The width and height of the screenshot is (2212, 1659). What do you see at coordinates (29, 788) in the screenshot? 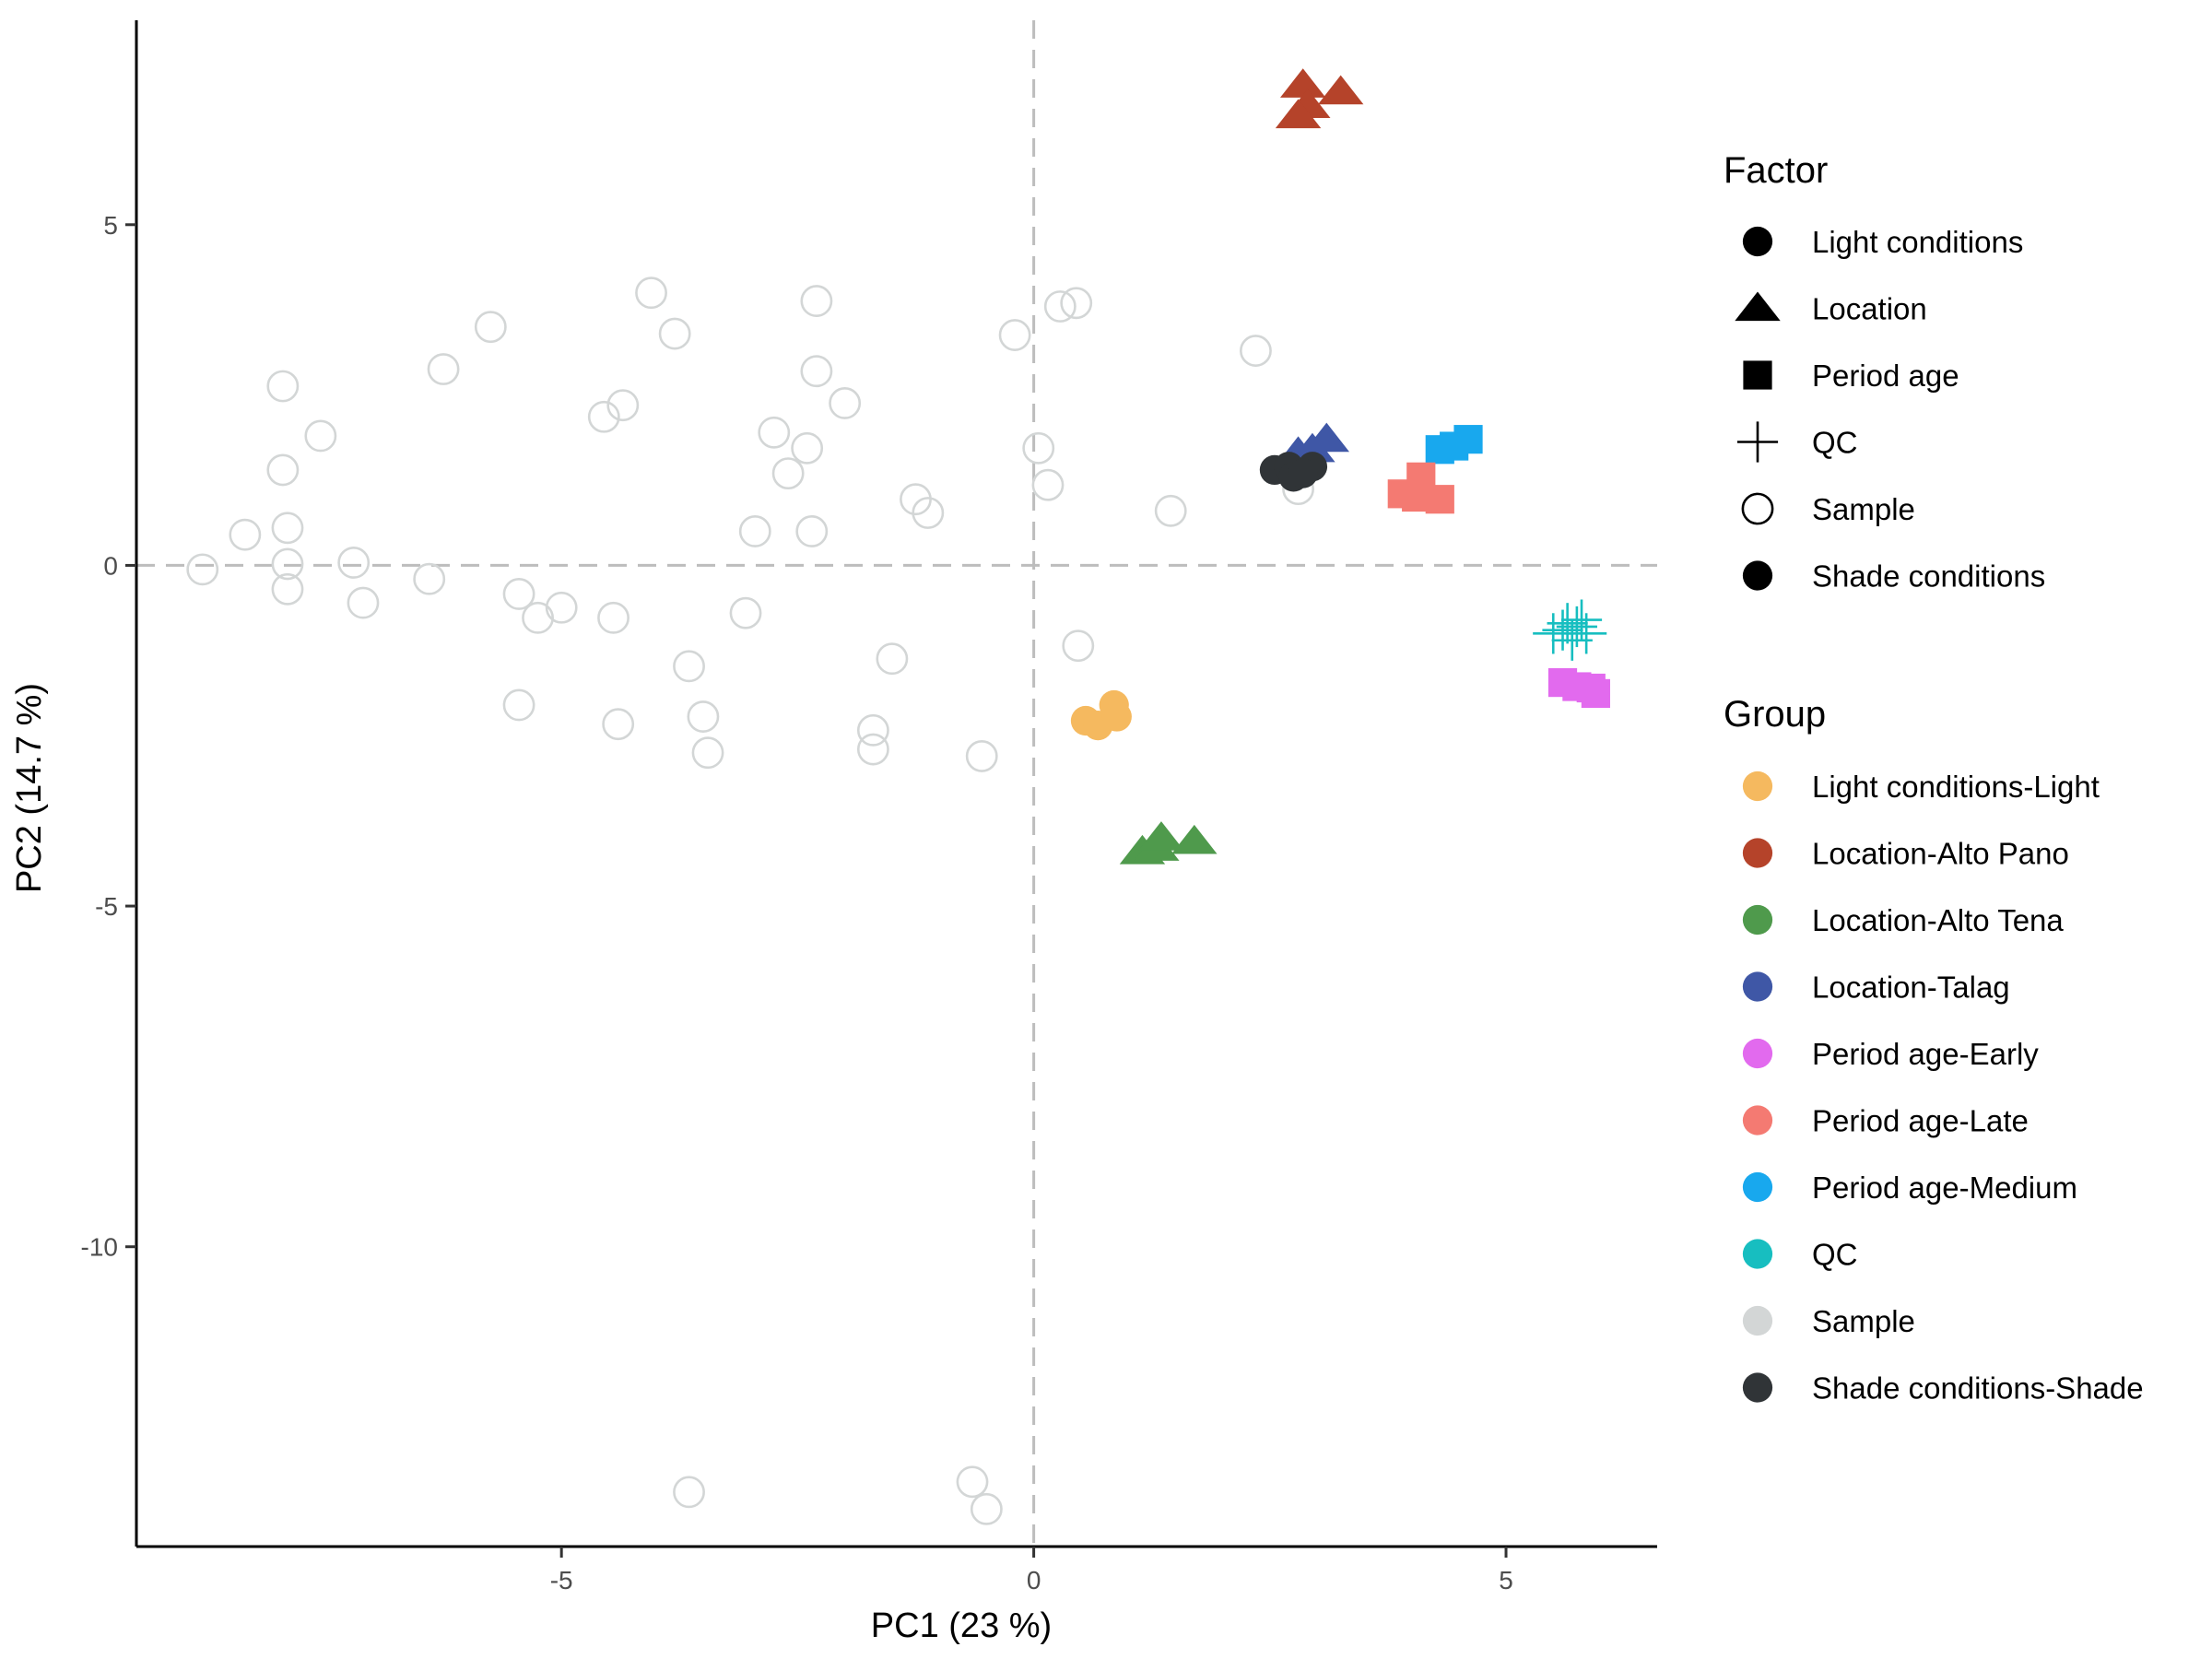
I see `y-axis-title: PC2 (14.7 %)` at bounding box center [29, 788].